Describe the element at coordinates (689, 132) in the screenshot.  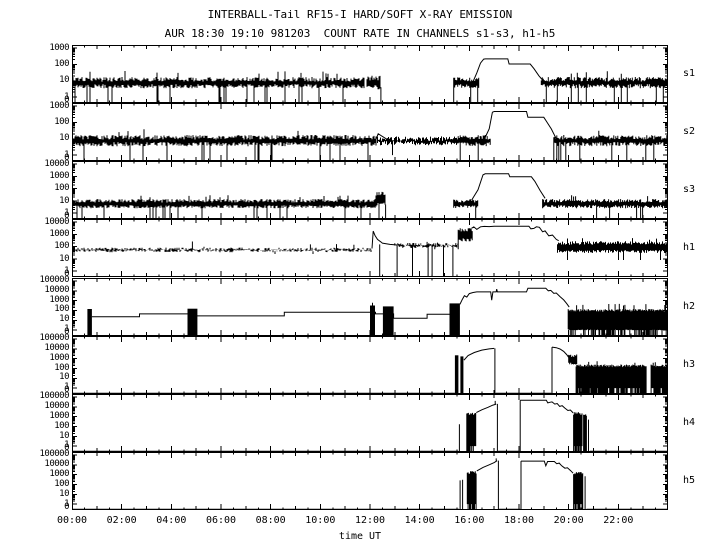
I see `panel-label-s2: s2` at that location.